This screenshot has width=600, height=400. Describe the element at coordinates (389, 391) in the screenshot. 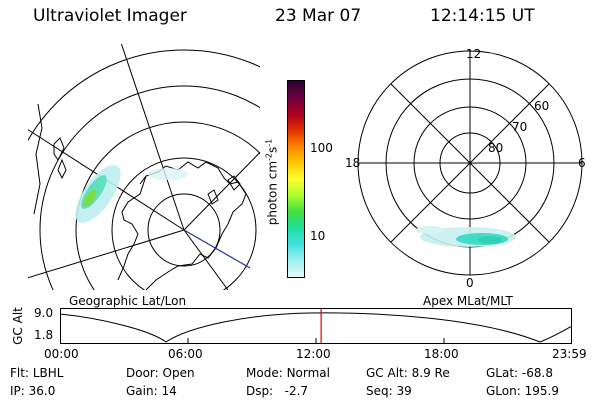

I see `seq-param: Seq: 39` at that location.